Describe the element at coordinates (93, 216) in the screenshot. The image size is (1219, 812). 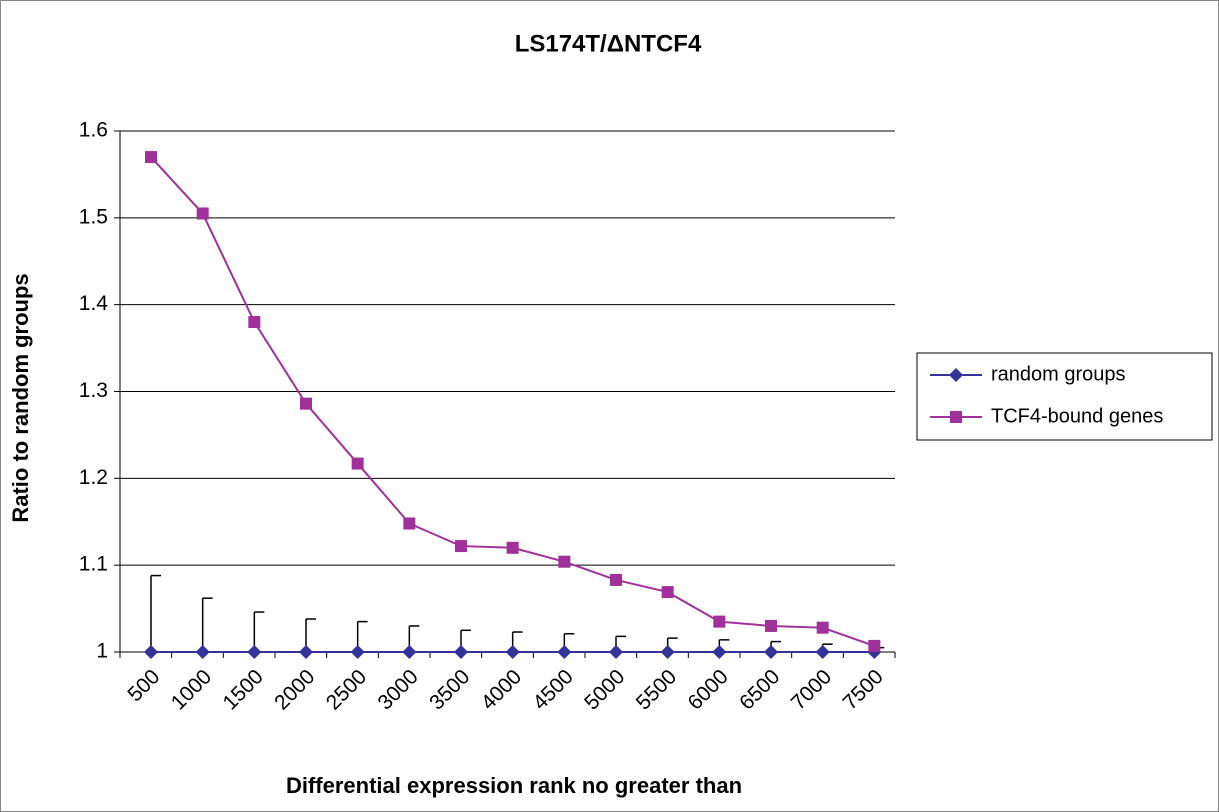
I see `y-tick-label: 1.5` at that location.